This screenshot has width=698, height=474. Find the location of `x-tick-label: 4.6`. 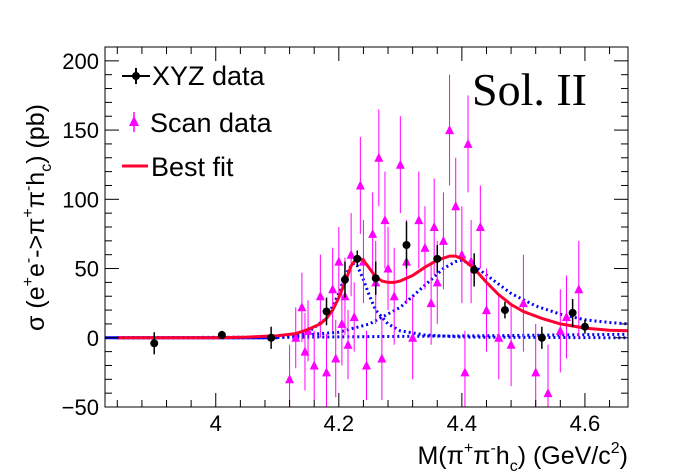

x-tick-label: 4.6 is located at coordinates (585, 423).